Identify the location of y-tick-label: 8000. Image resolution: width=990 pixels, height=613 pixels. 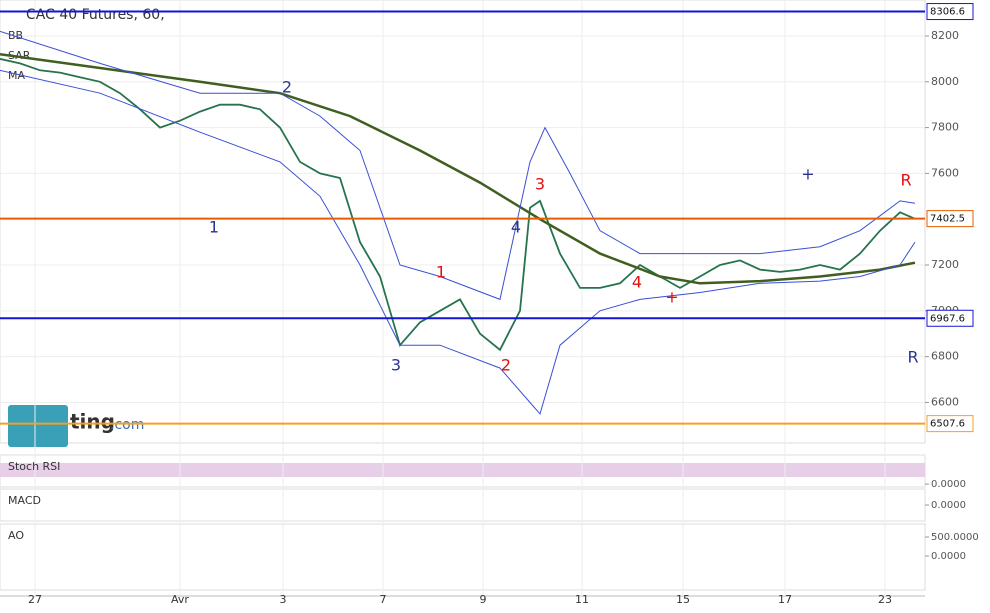
(945, 81).